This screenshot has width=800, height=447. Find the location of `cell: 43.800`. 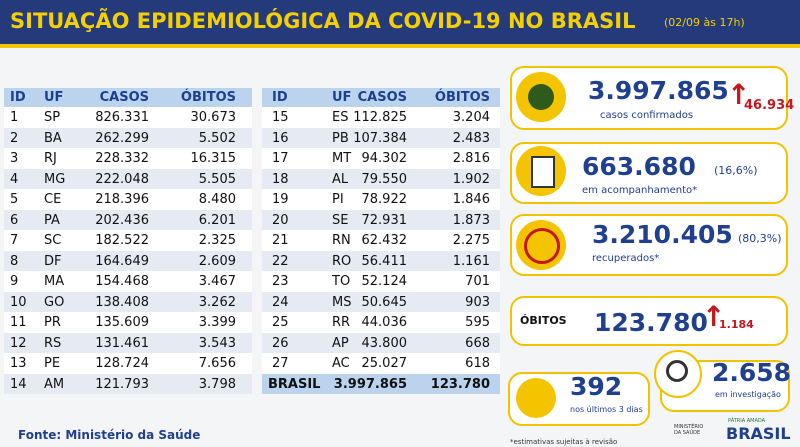

cell: 43.800 is located at coordinates (384, 343).